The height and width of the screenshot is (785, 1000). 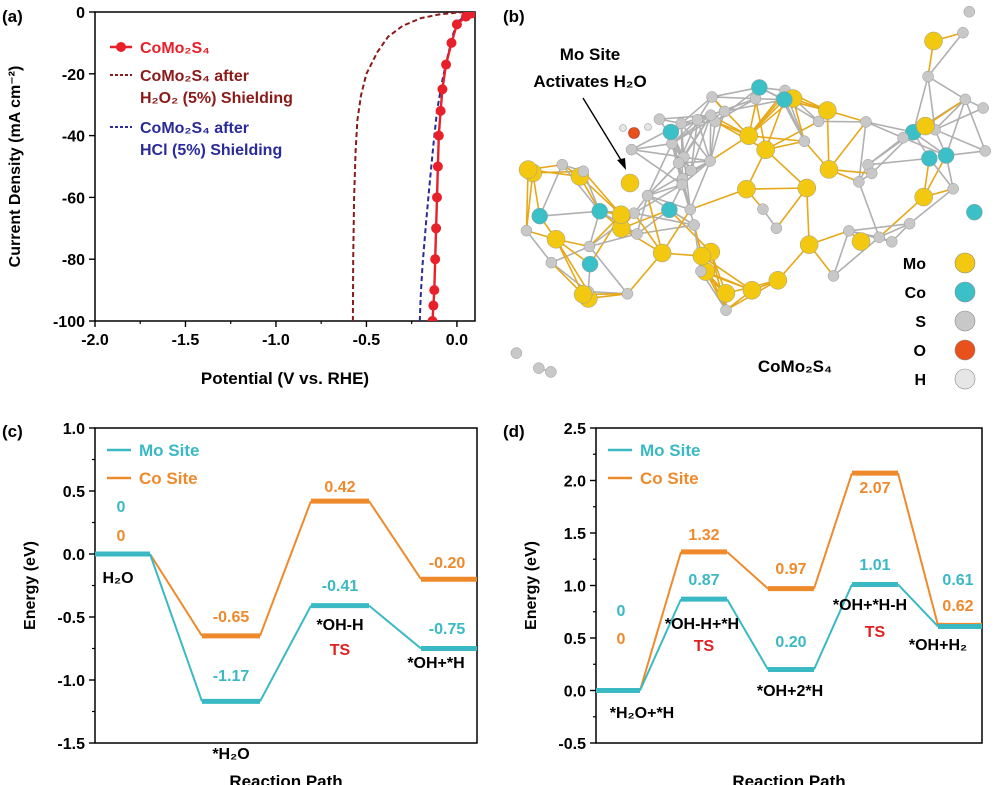 What do you see at coordinates (15, 167) in the screenshot?
I see `y-axis-label: Current Density (mA cm⁻²)` at bounding box center [15, 167].